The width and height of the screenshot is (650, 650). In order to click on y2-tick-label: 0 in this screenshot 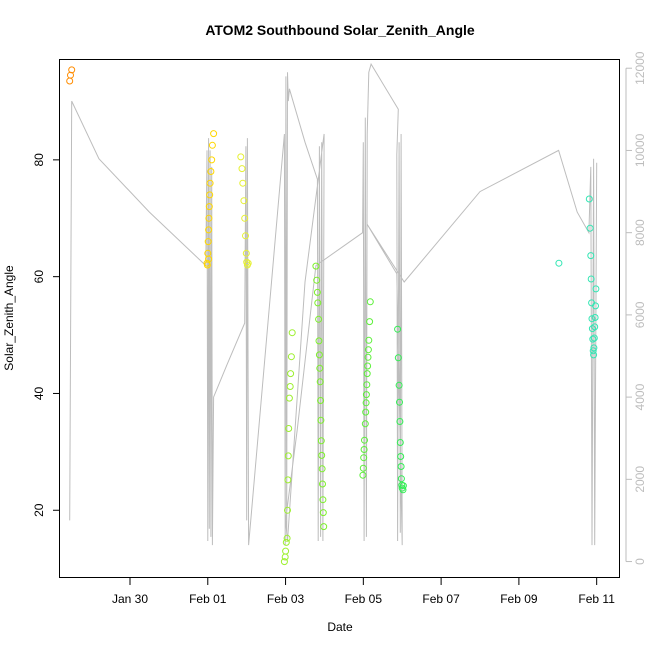, I will do `click(640, 561)`.